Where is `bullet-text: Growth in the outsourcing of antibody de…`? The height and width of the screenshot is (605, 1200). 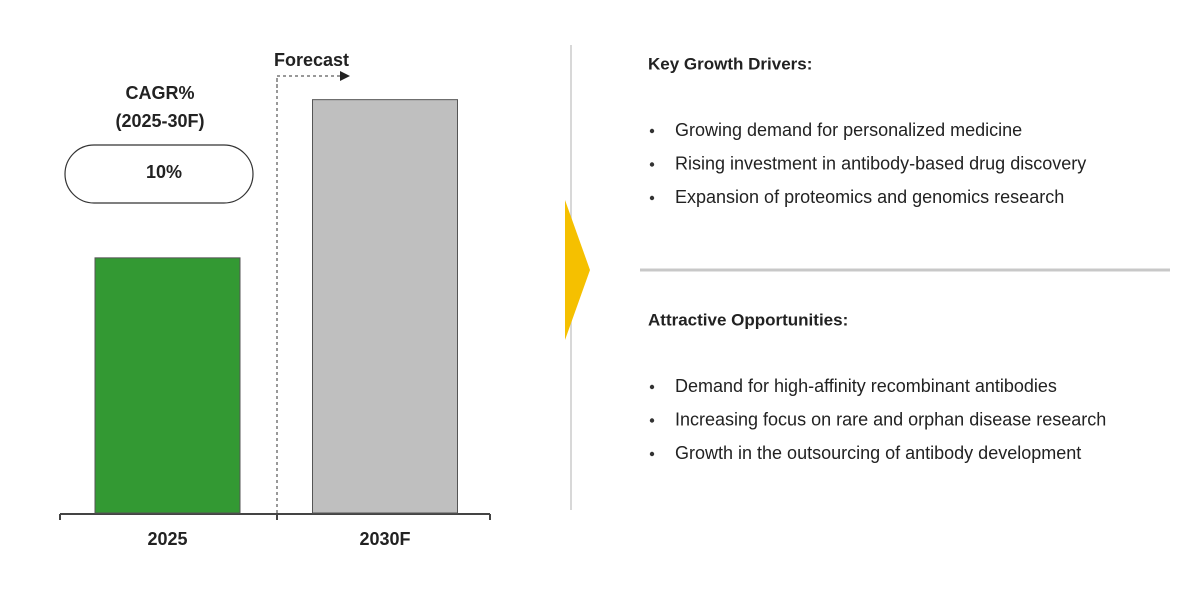 bullet-text: Growth in the outsourcing of antibody de… is located at coordinates (878, 453).